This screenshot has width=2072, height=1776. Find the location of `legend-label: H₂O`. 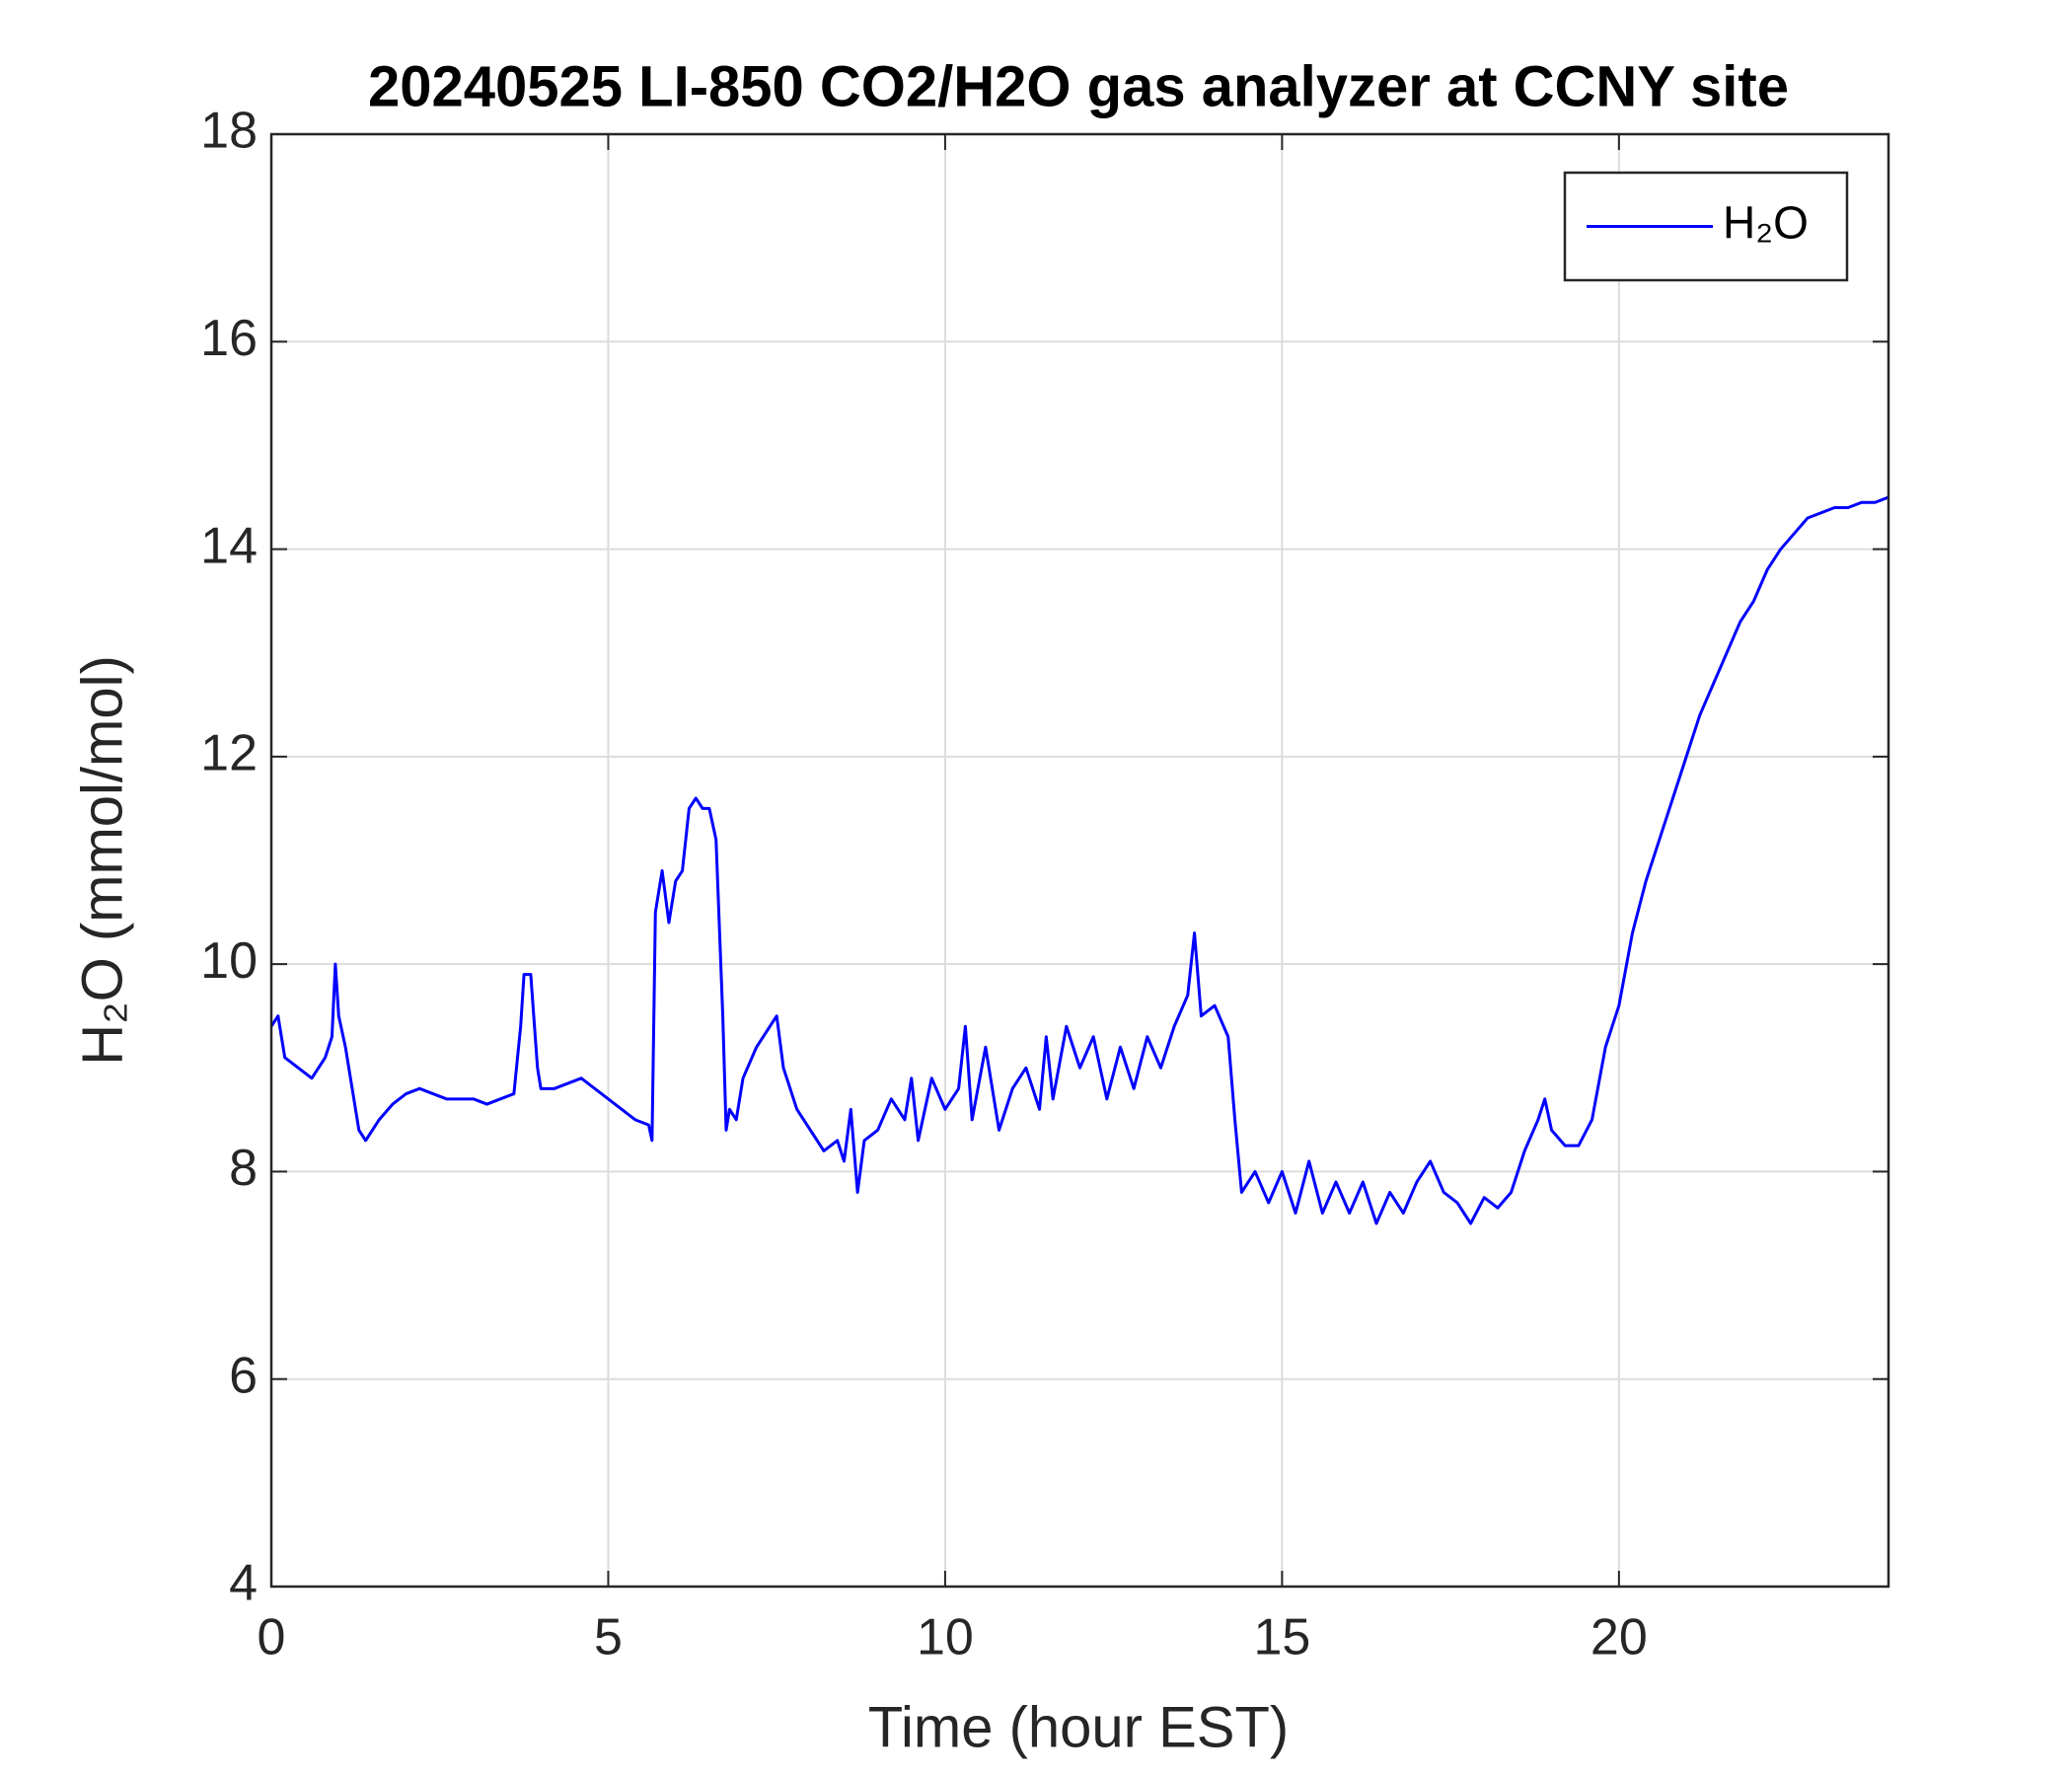

legend-label: H₂O is located at coordinates (1766, 223).